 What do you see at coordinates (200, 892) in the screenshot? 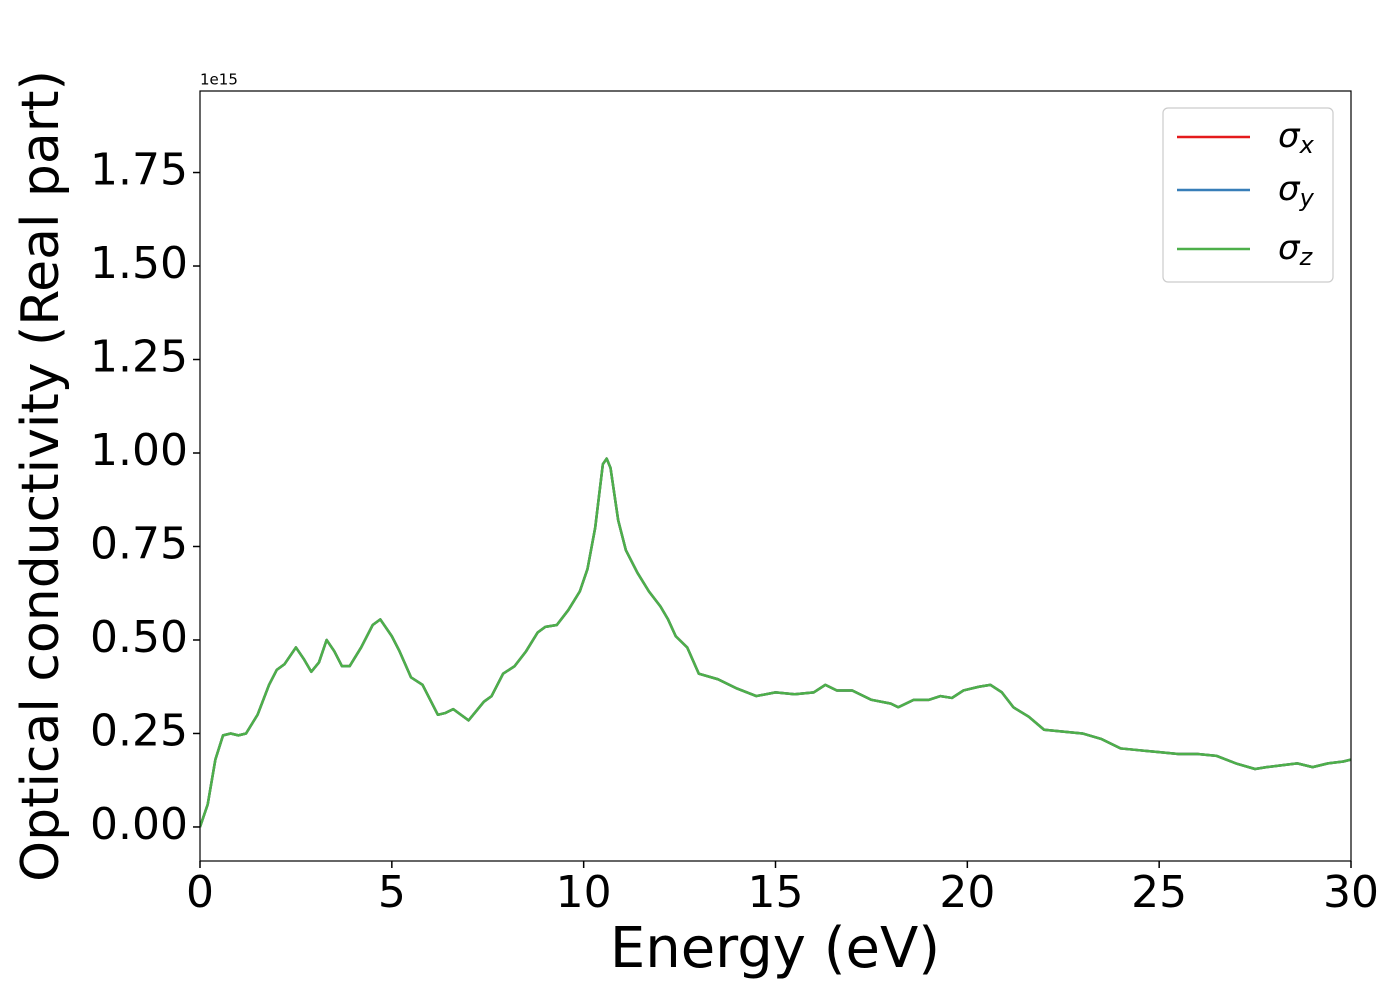
I see `x-tick-label: 0` at bounding box center [200, 892].